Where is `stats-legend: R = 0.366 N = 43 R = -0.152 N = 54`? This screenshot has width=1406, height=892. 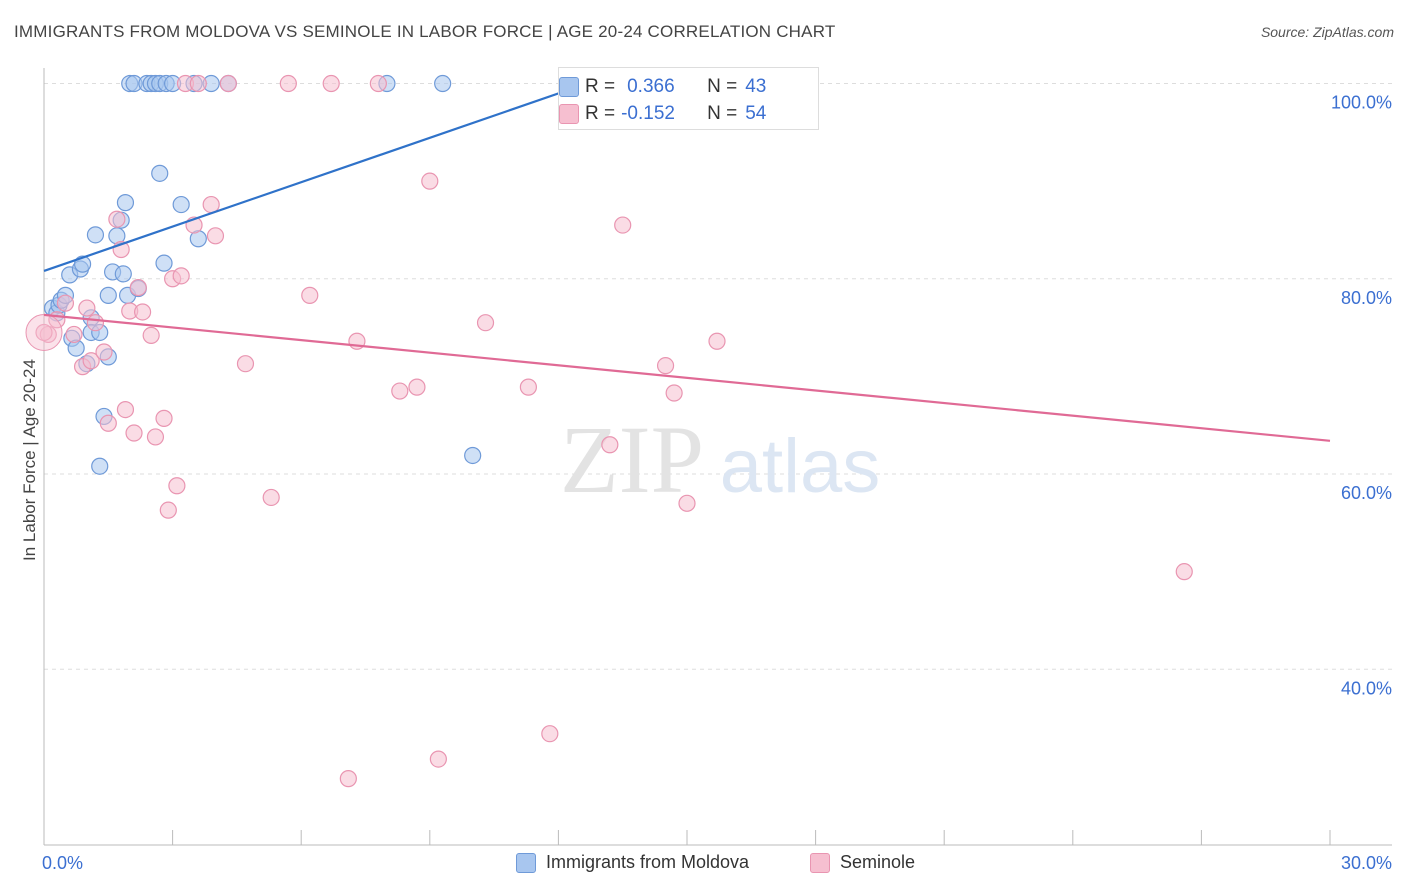 stats-legend: R = 0.366 N = 43 R = -0.152 N = 54 is located at coordinates (688, 98).